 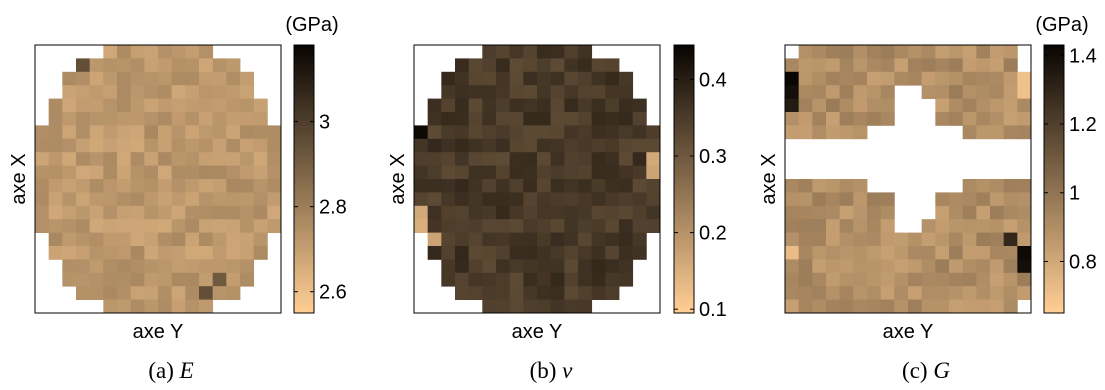 What do you see at coordinates (1083, 56) in the screenshot?
I see `colorbar-tick-label: 1.4` at bounding box center [1083, 56].